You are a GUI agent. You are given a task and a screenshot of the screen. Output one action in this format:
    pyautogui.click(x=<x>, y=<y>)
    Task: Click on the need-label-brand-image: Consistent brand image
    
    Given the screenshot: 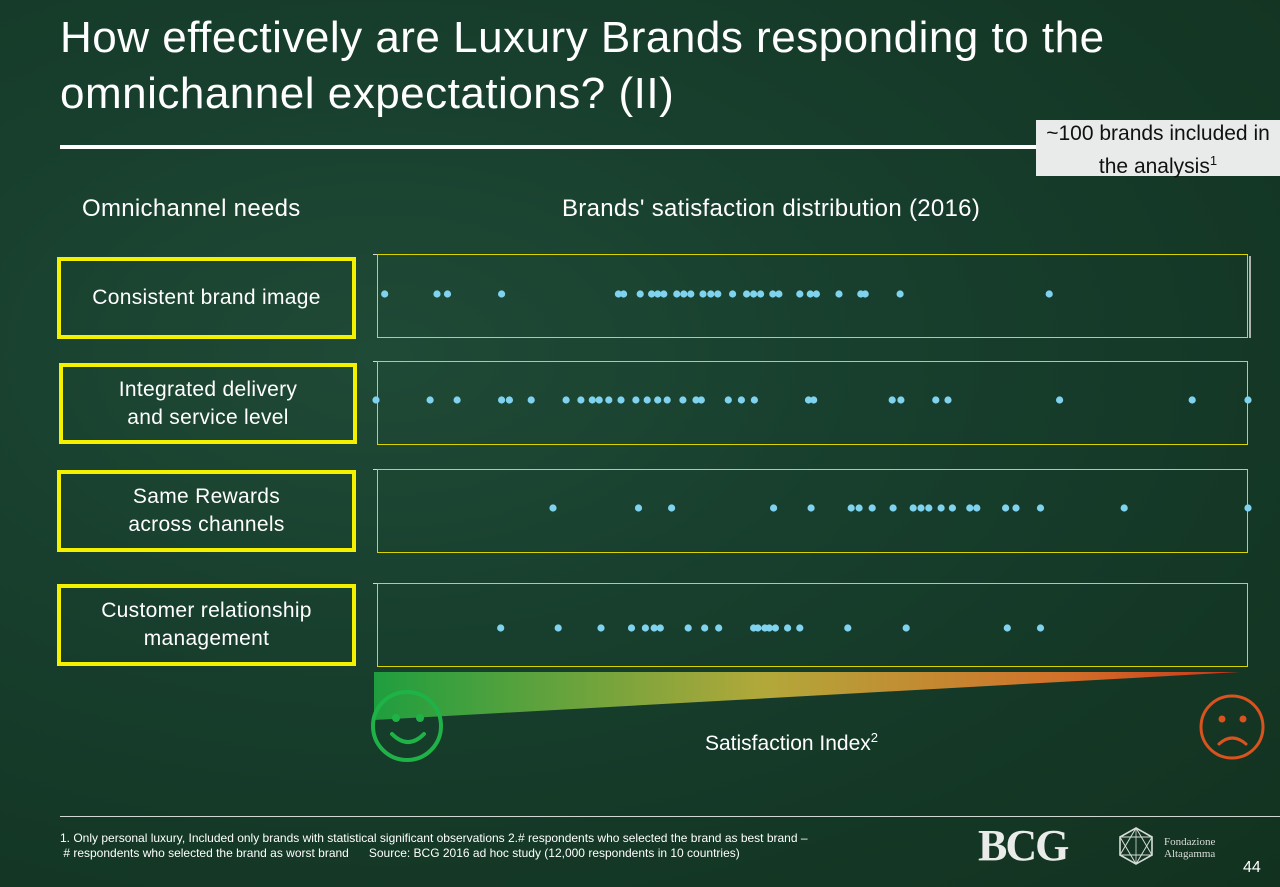 What is the action you would take?
    pyautogui.click(x=206, y=298)
    